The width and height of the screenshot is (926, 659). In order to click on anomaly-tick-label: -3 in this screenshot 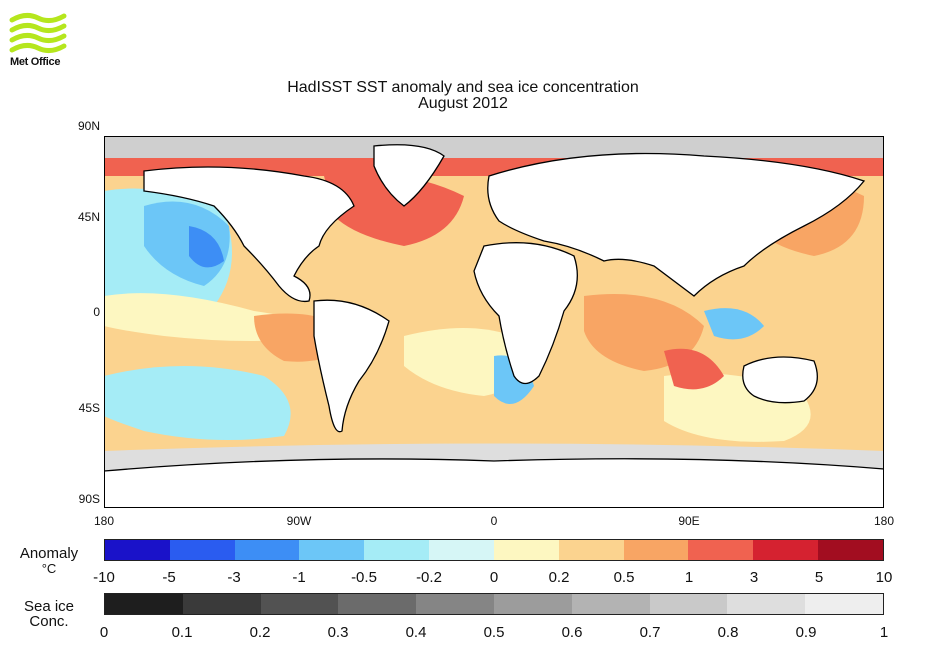, I will do `click(234, 577)`.